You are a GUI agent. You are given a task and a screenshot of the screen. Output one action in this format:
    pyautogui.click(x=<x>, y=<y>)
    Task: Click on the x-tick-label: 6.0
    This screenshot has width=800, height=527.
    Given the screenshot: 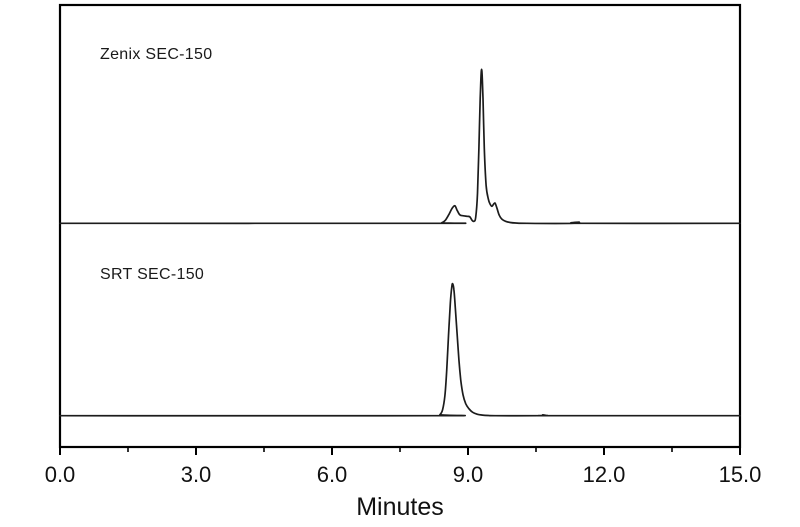 What is the action you would take?
    pyautogui.click(x=332, y=474)
    